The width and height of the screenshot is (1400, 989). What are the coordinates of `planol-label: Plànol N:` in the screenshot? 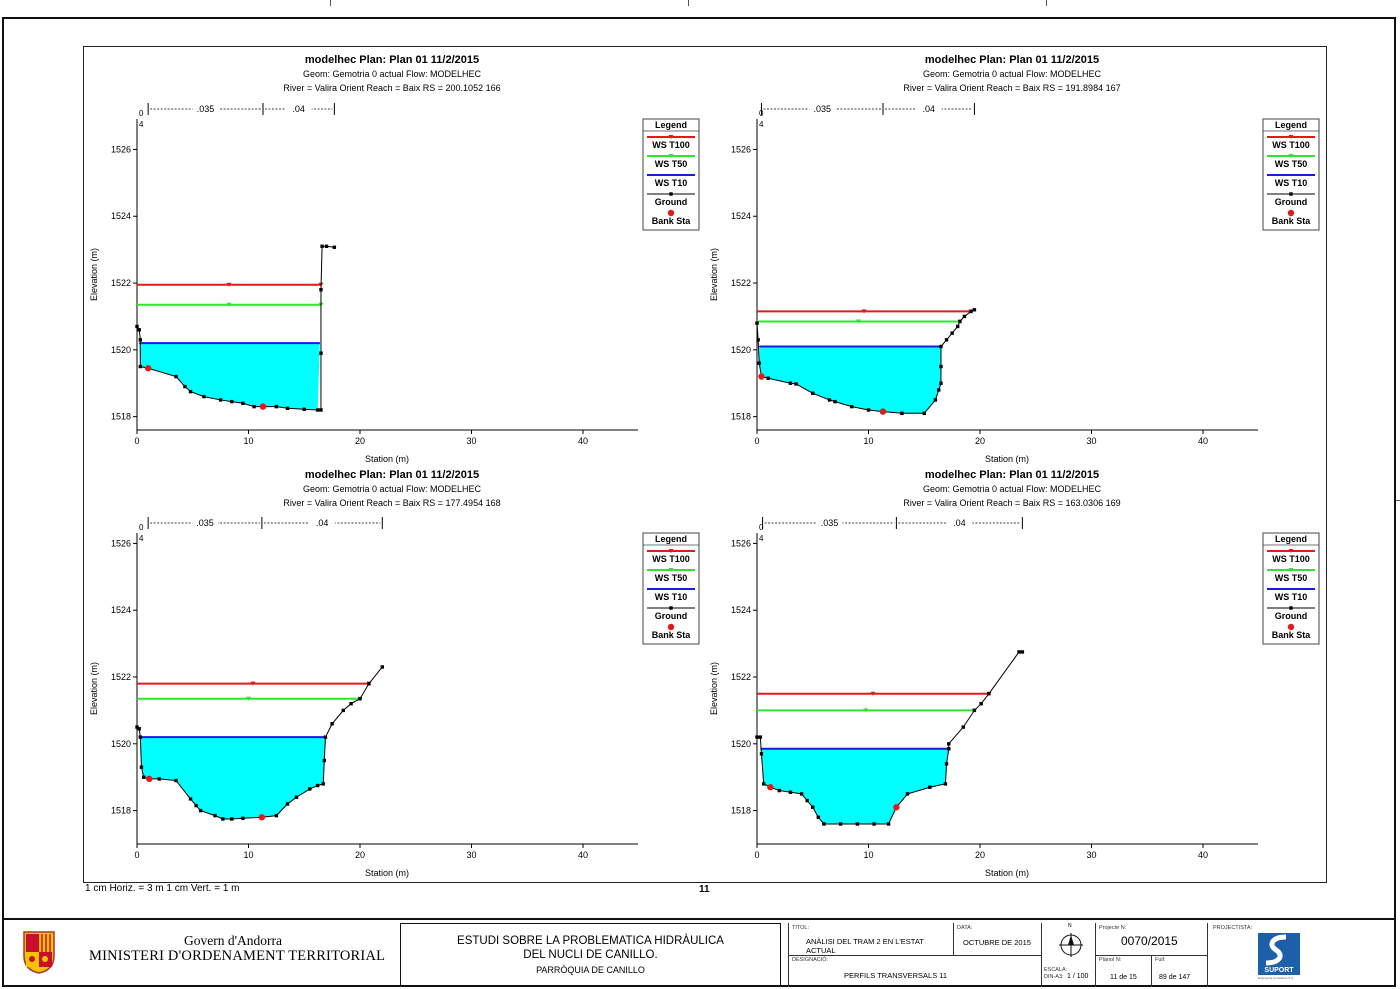 It's located at (1110, 960).